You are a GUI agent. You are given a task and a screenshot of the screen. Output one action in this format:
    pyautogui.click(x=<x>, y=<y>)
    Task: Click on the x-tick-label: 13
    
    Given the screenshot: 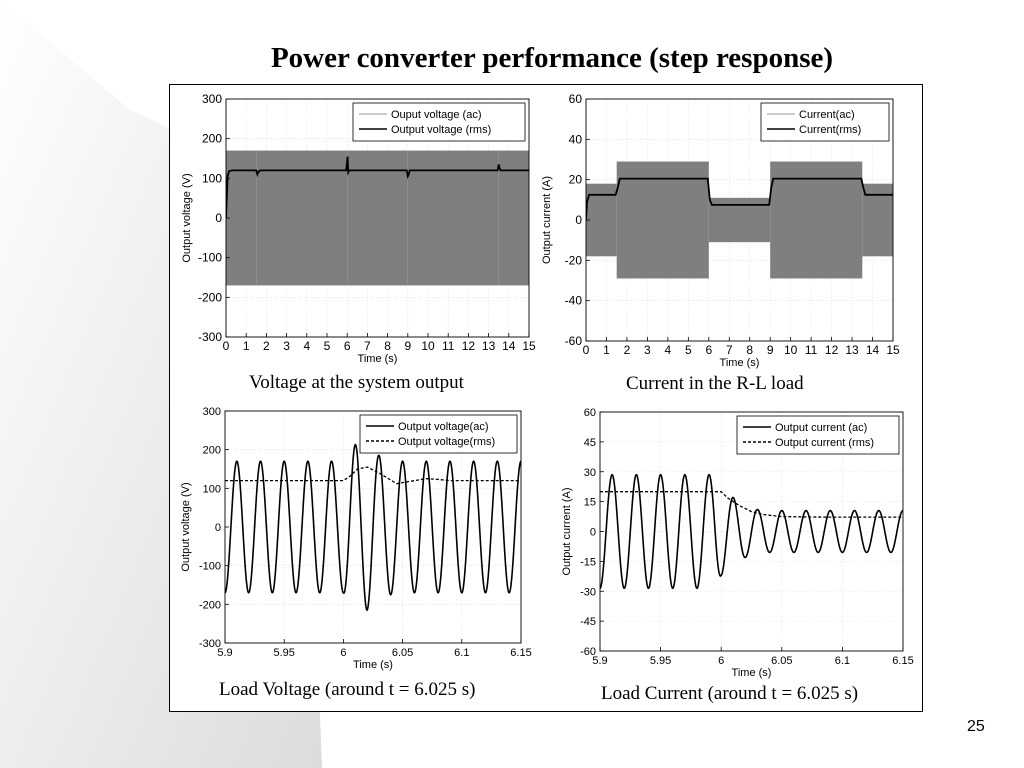 What is the action you would take?
    pyautogui.click(x=489, y=346)
    